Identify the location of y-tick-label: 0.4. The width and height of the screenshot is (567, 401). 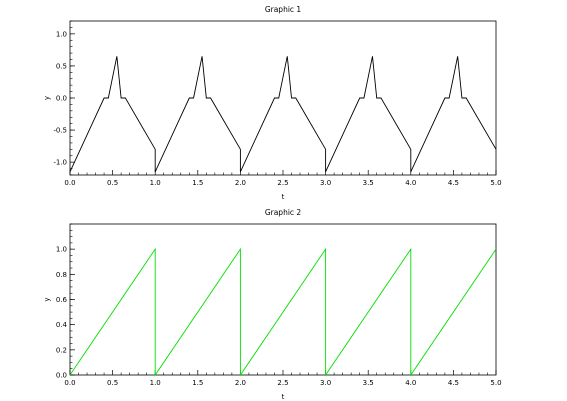
(62, 325).